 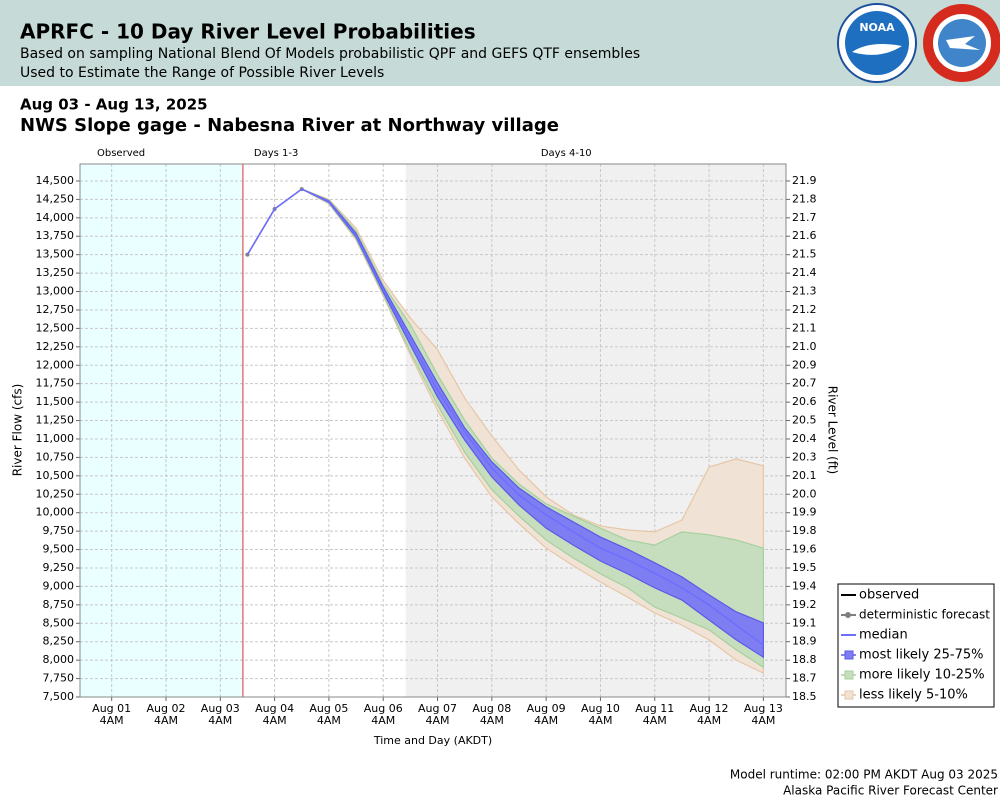 What do you see at coordinates (654, 708) in the screenshot?
I see `x-tick-label: Aug 11` at bounding box center [654, 708].